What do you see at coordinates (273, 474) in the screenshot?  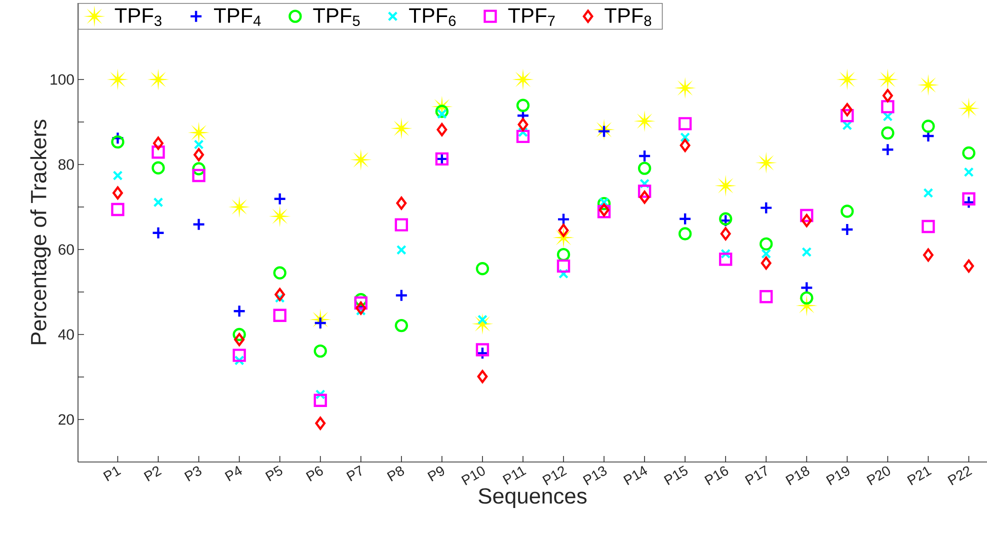 I see `x-tick-label: P5` at bounding box center [273, 474].